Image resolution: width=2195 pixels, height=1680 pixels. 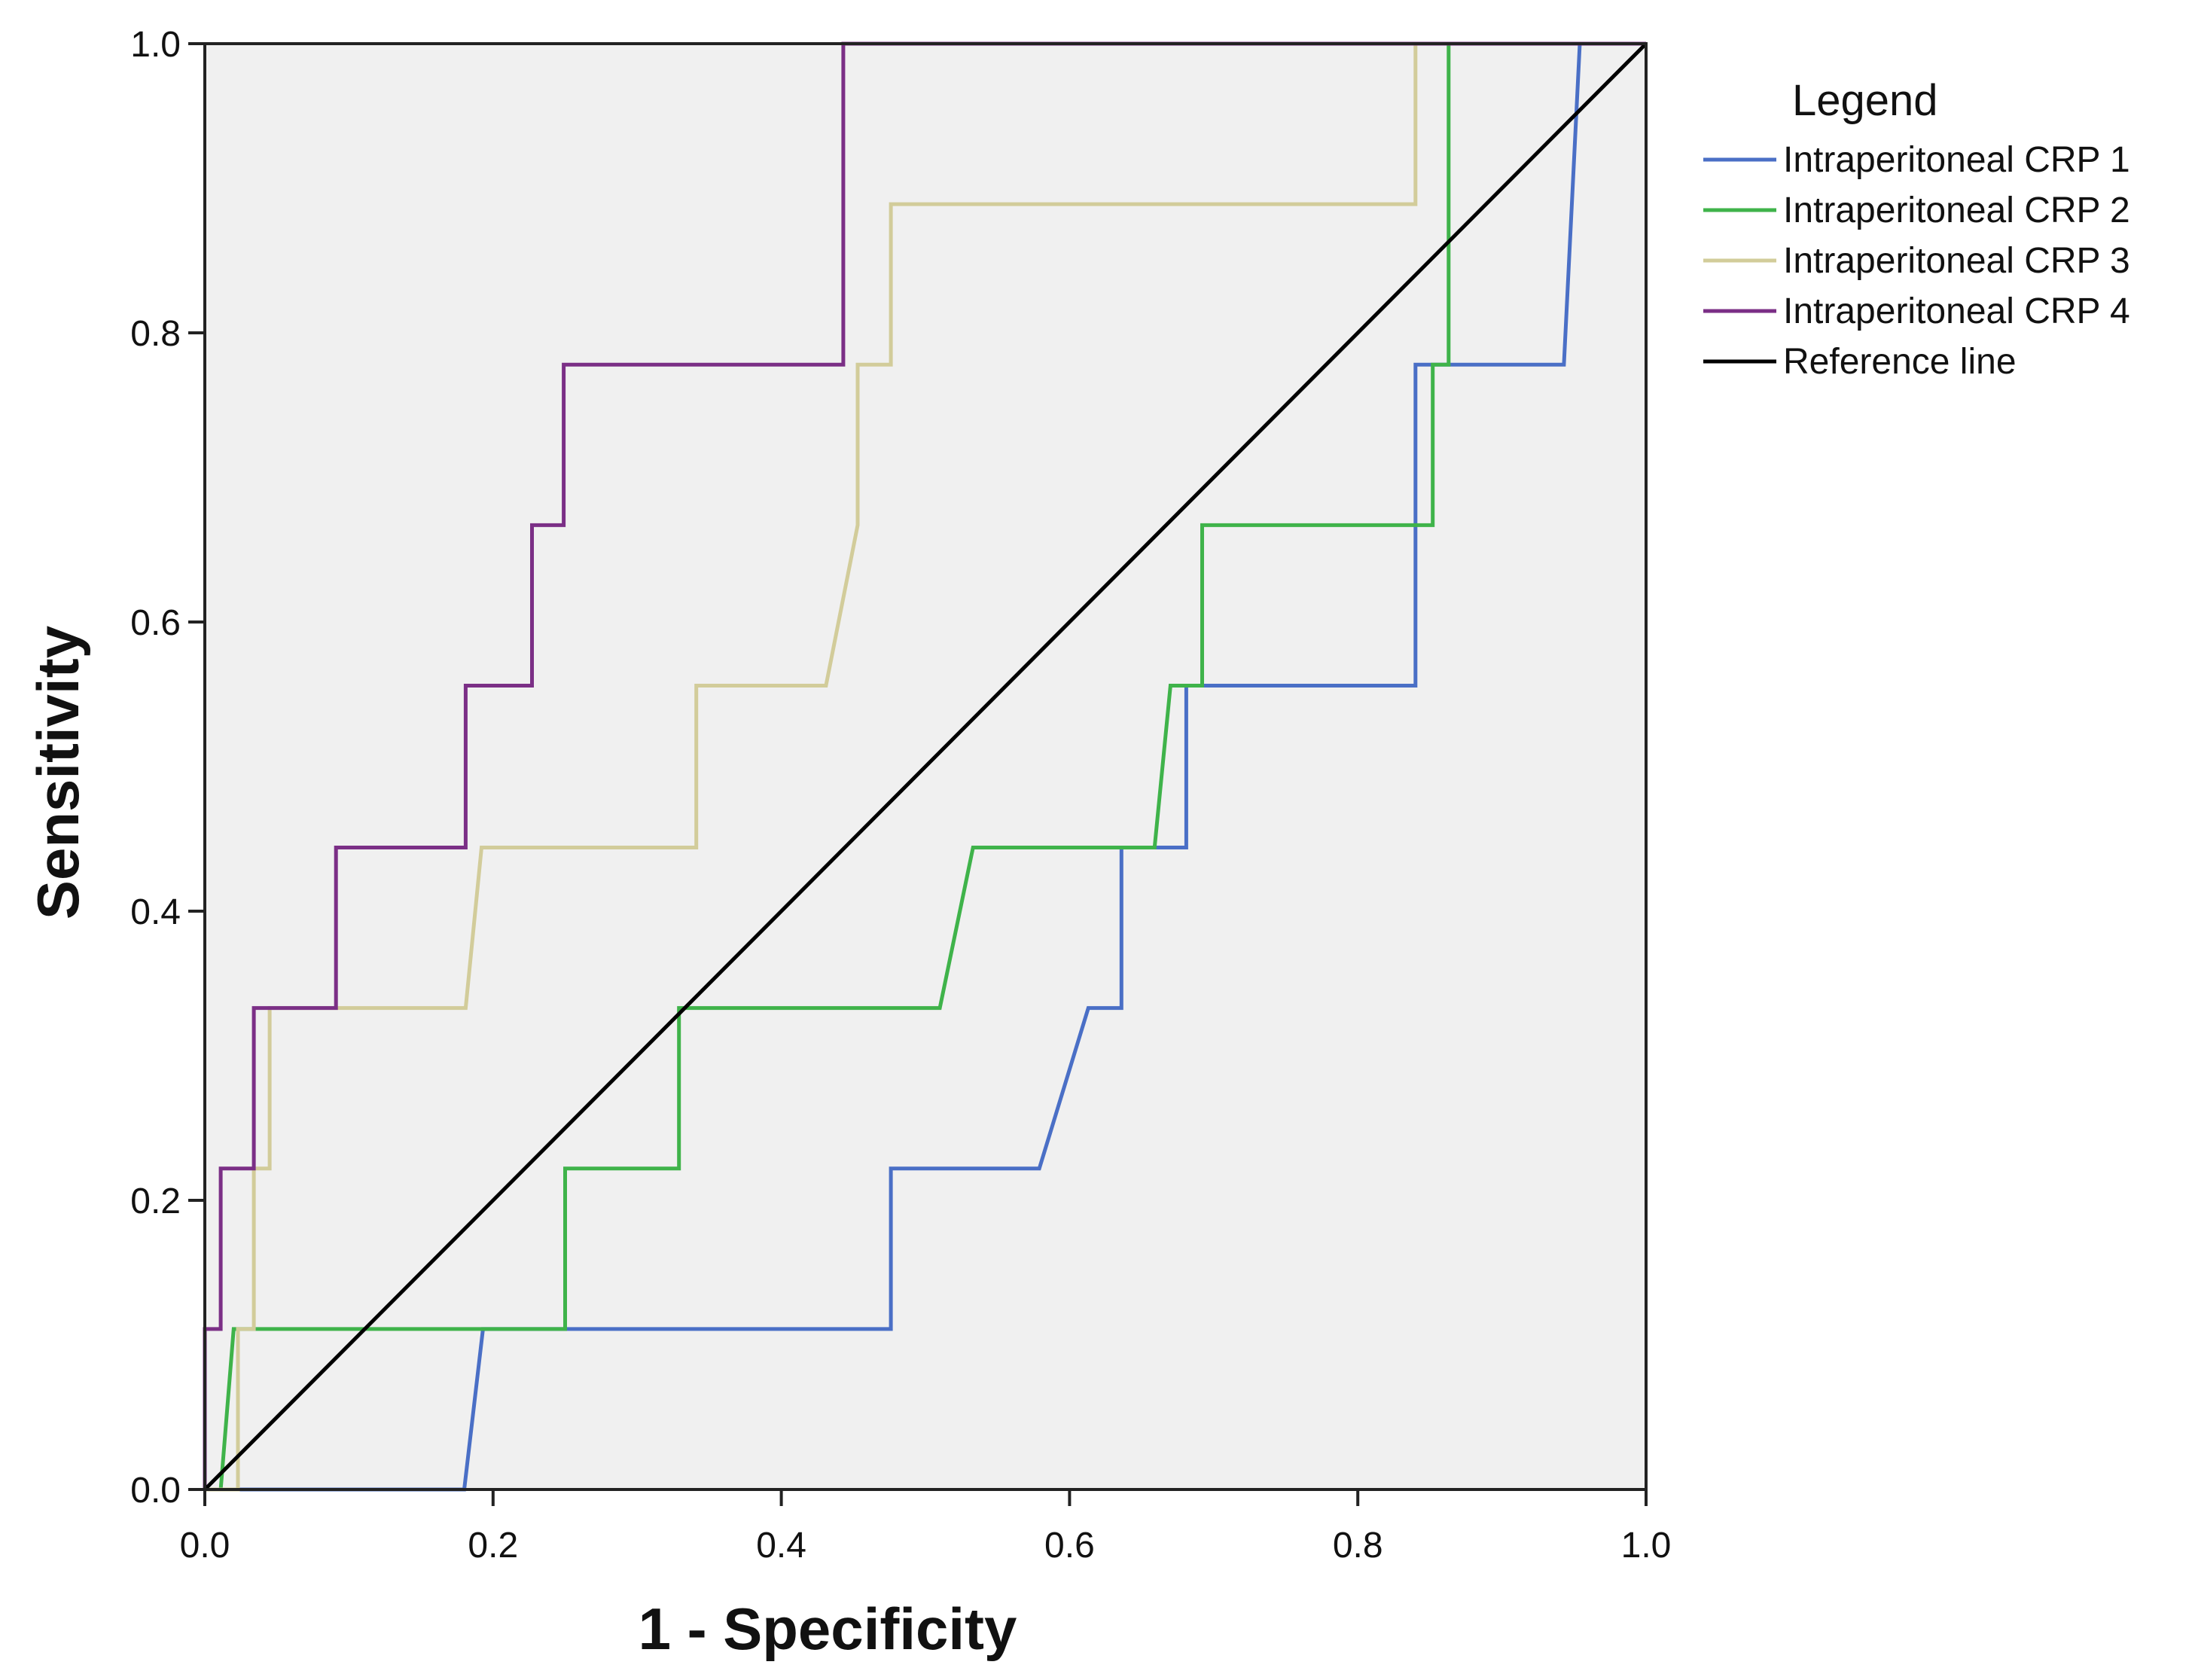 What do you see at coordinates (781, 1546) in the screenshot?
I see `x-tick-label: 0.4` at bounding box center [781, 1546].